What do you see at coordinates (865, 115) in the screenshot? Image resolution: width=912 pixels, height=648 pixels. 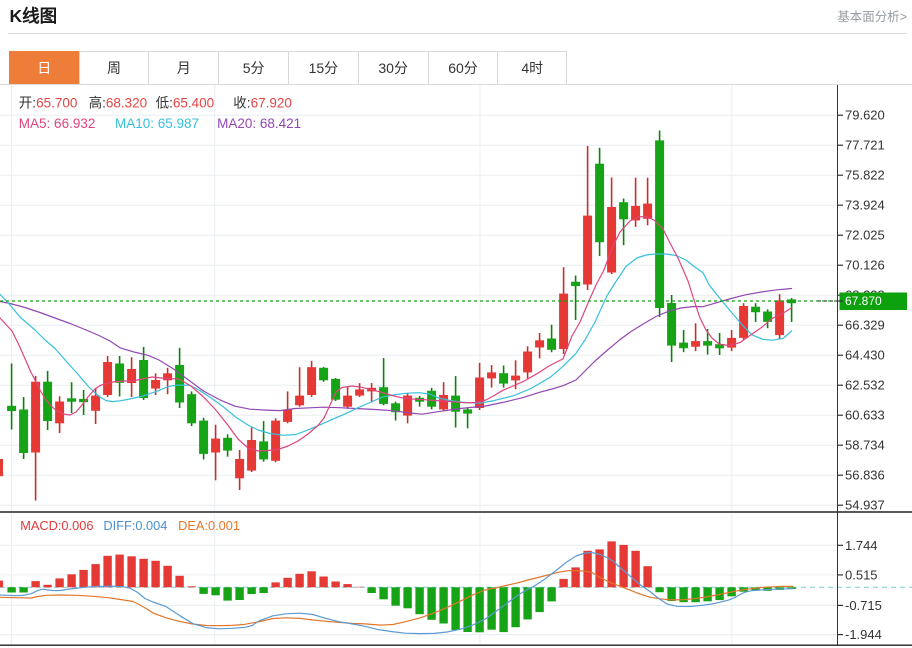 I see `svg-text: 79.620` at bounding box center [865, 115].